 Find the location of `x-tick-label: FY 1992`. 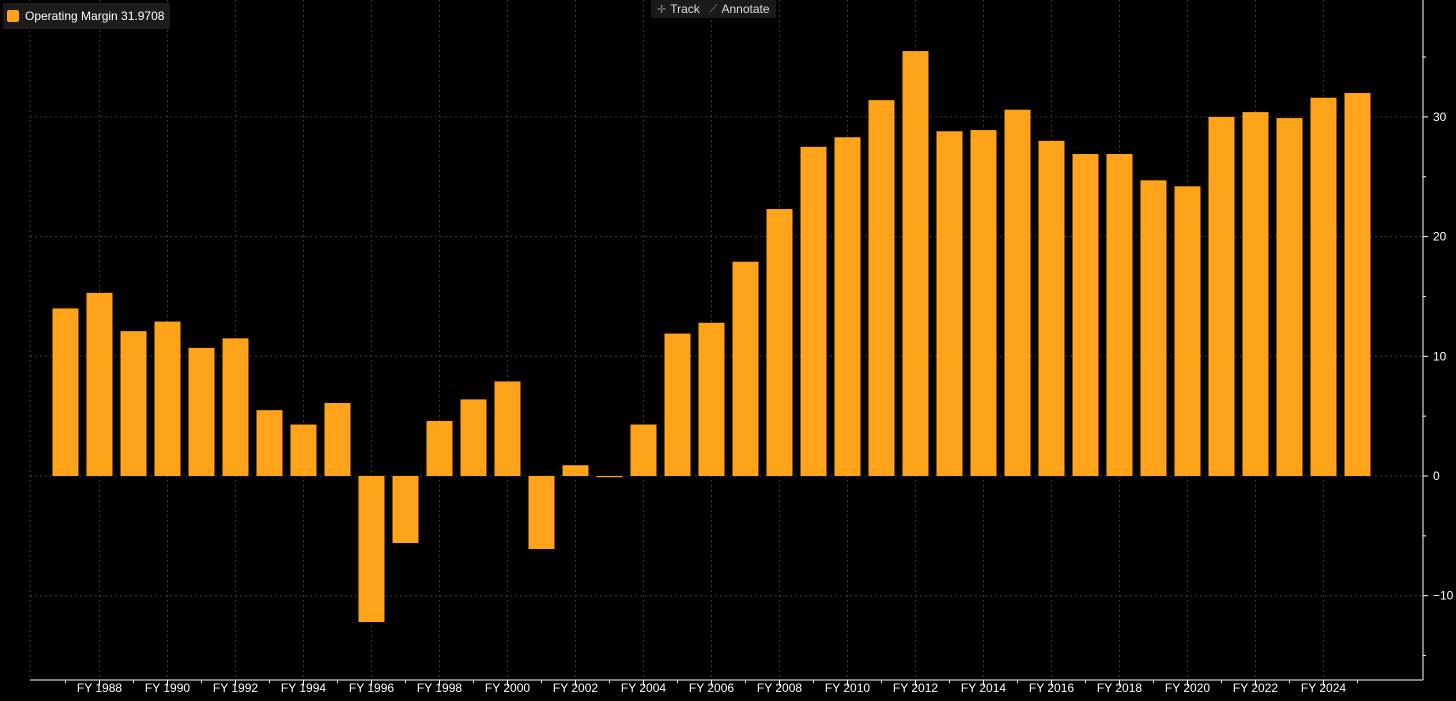

x-tick-label: FY 1992 is located at coordinates (235, 688).